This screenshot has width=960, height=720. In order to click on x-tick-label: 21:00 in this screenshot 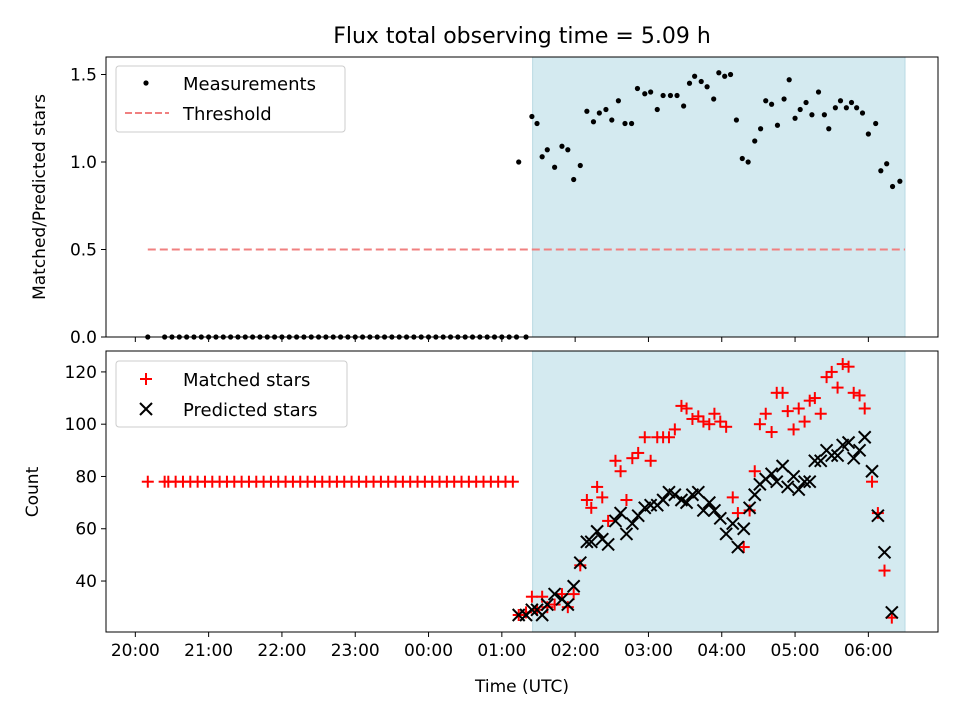, I will do `click(208, 651)`.